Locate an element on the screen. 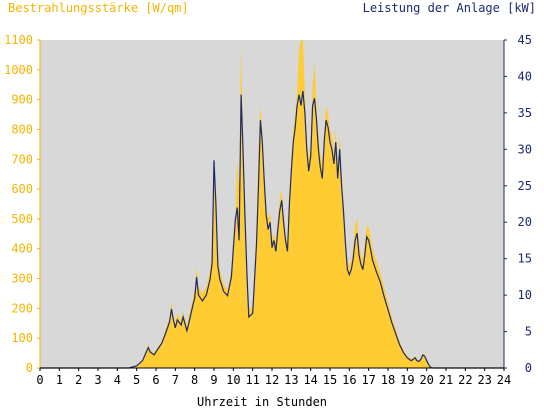  y-left-tick-label: 1000 is located at coordinates (18, 70).